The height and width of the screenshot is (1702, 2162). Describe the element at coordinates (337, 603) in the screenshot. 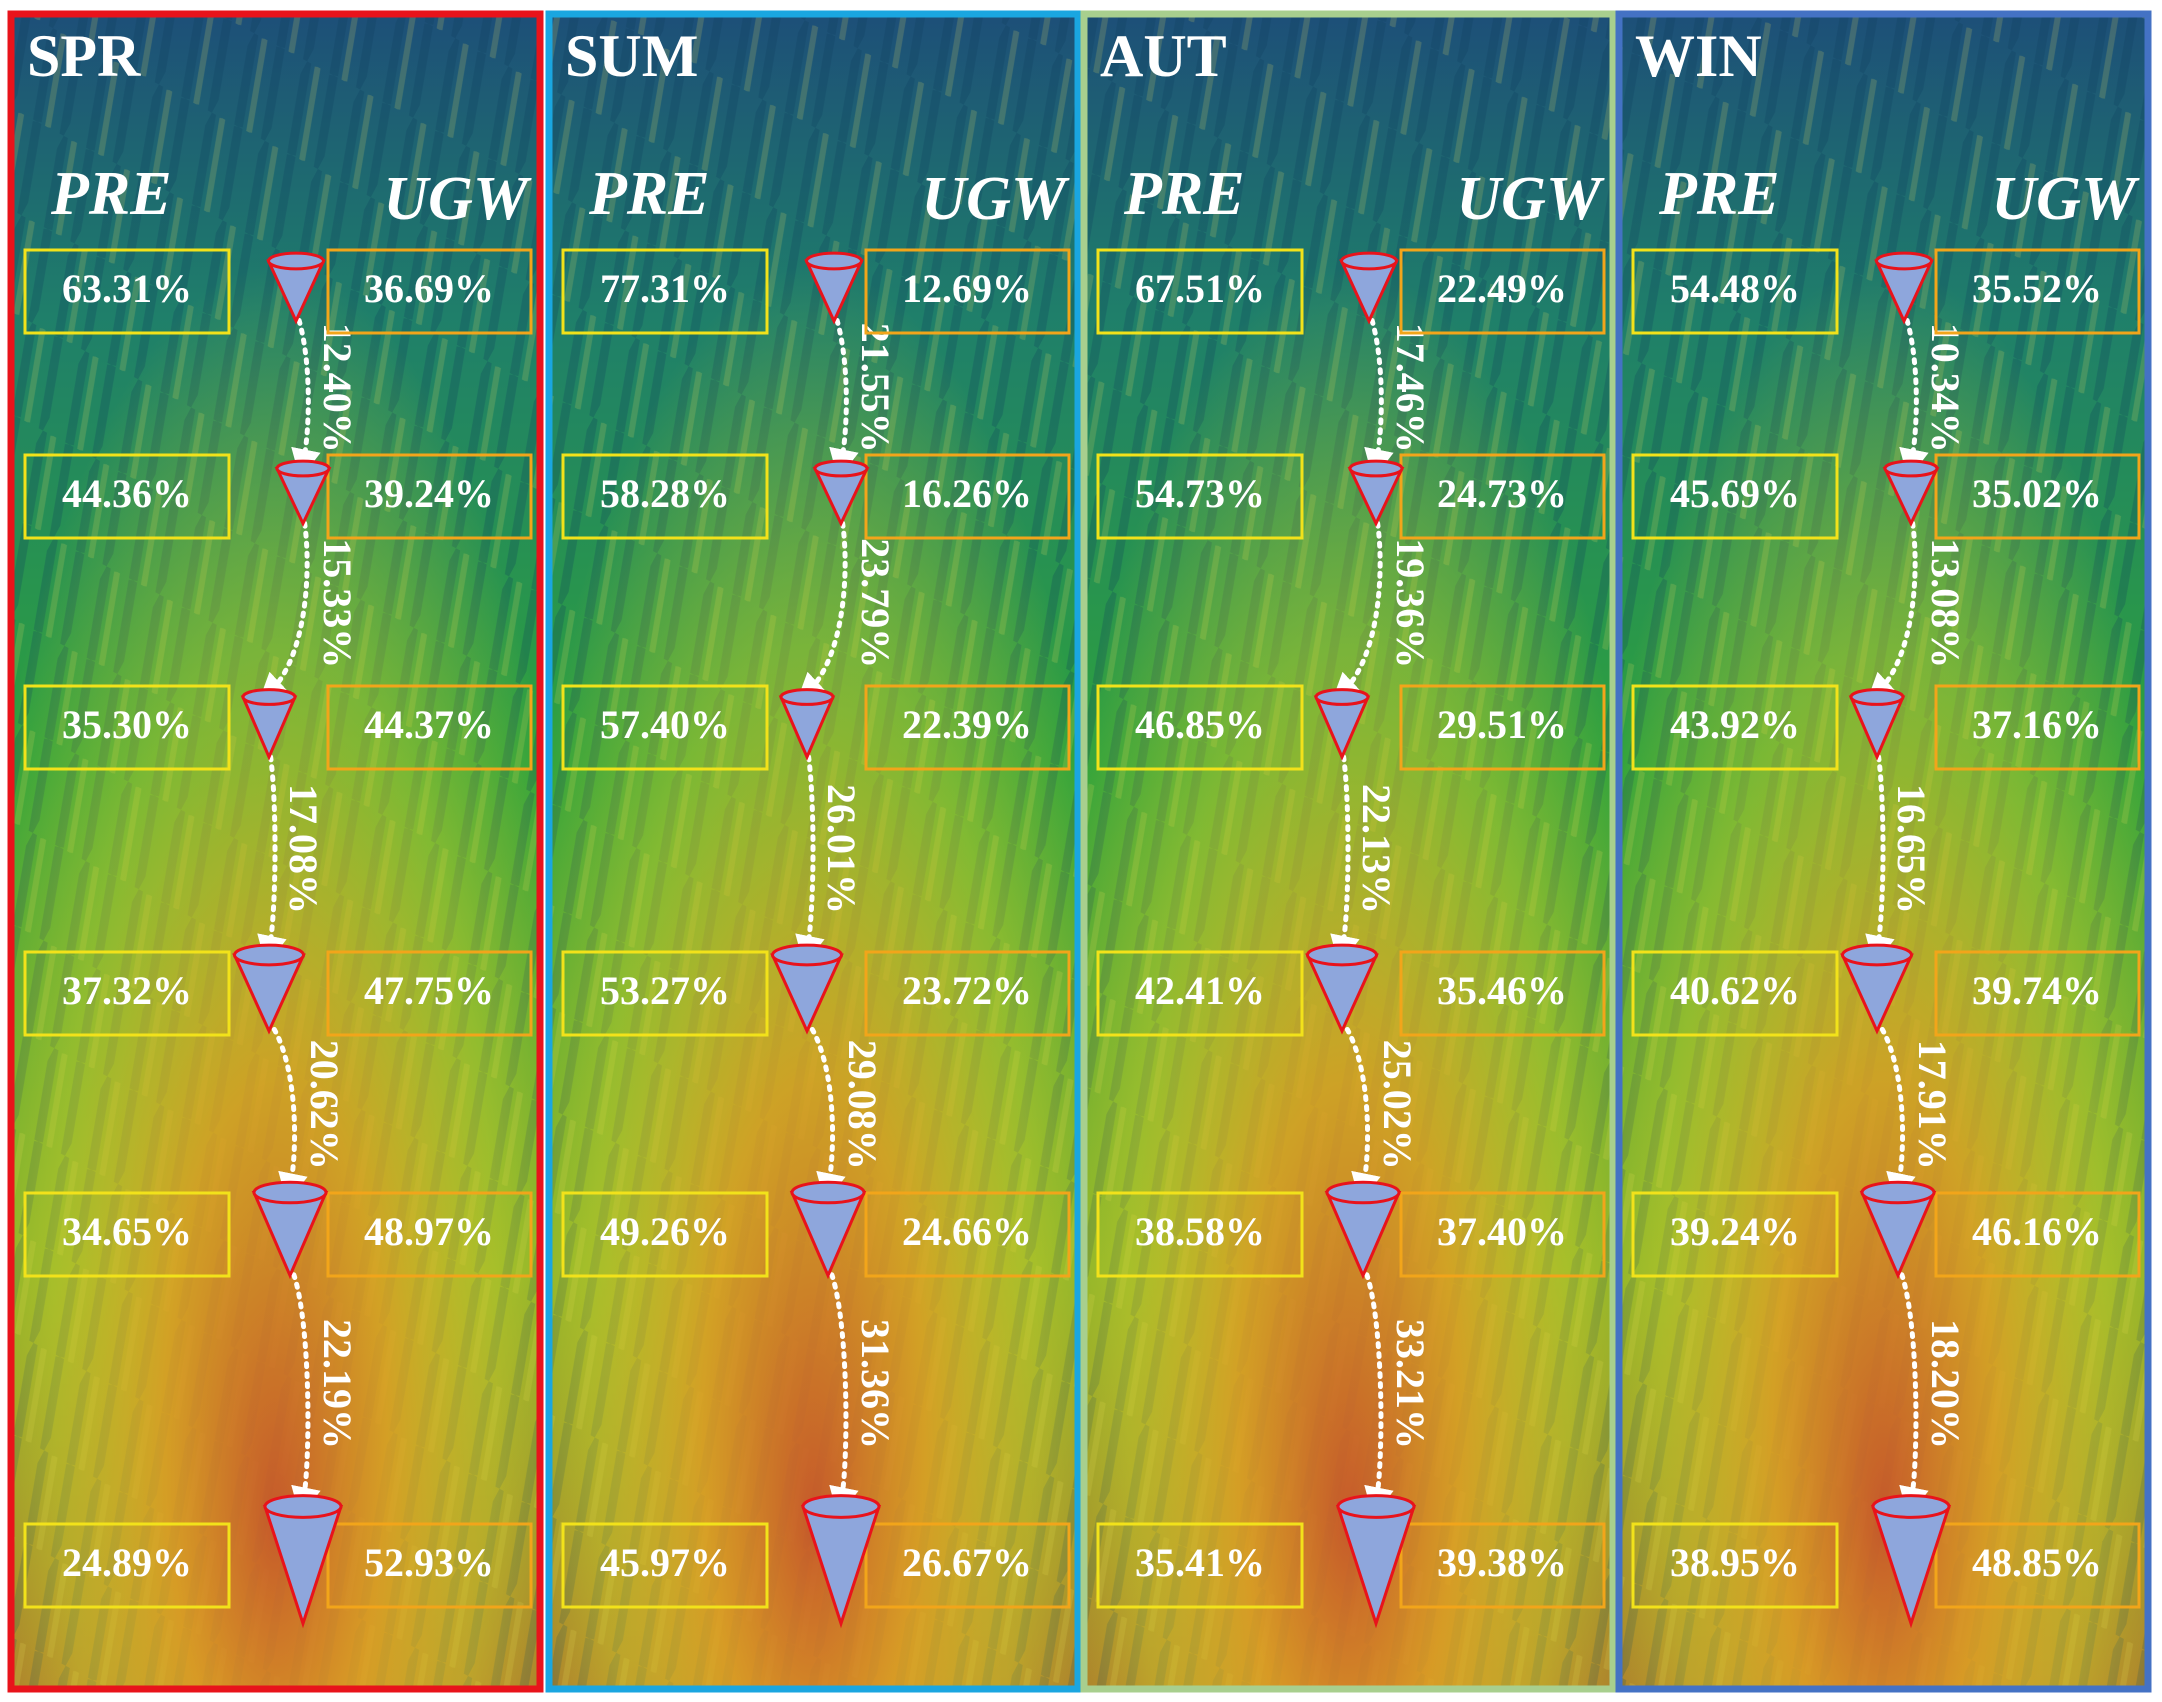

I see `flow-label: 15.33%` at that location.